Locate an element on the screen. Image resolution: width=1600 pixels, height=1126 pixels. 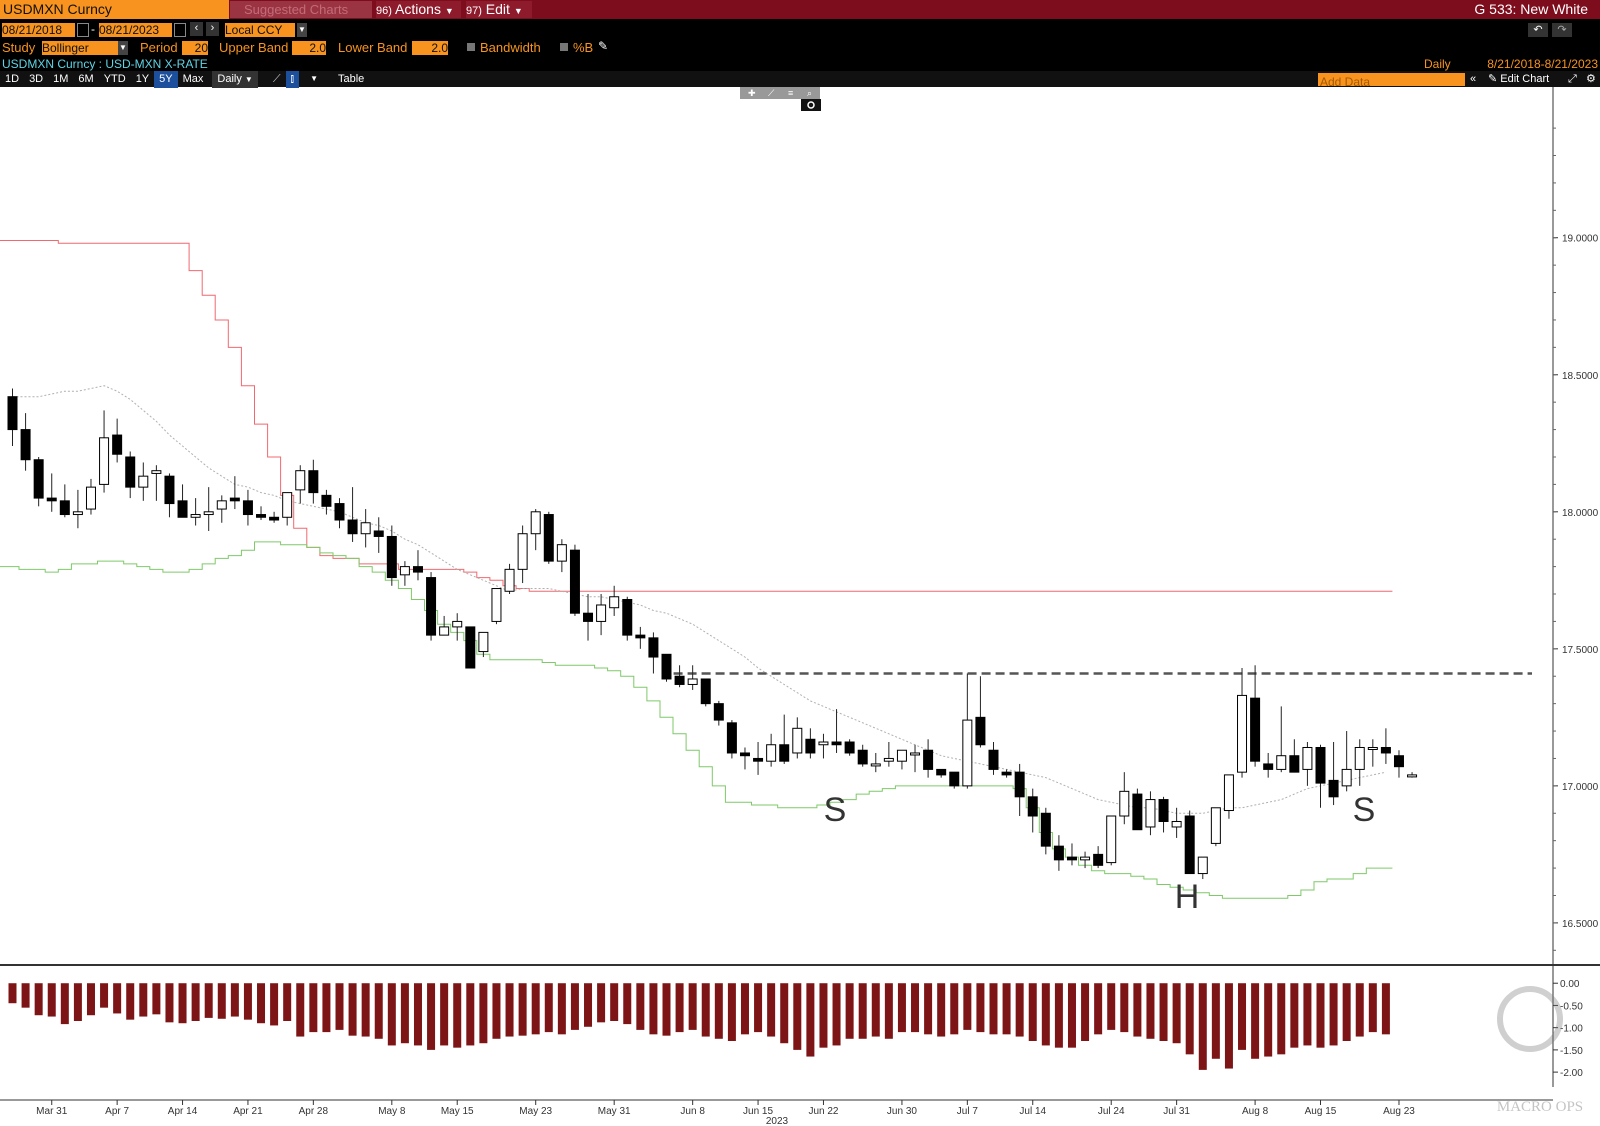
chart-tool-palette: ✚ ⟋ ≡ ⌕ is located at coordinates (780, 99).